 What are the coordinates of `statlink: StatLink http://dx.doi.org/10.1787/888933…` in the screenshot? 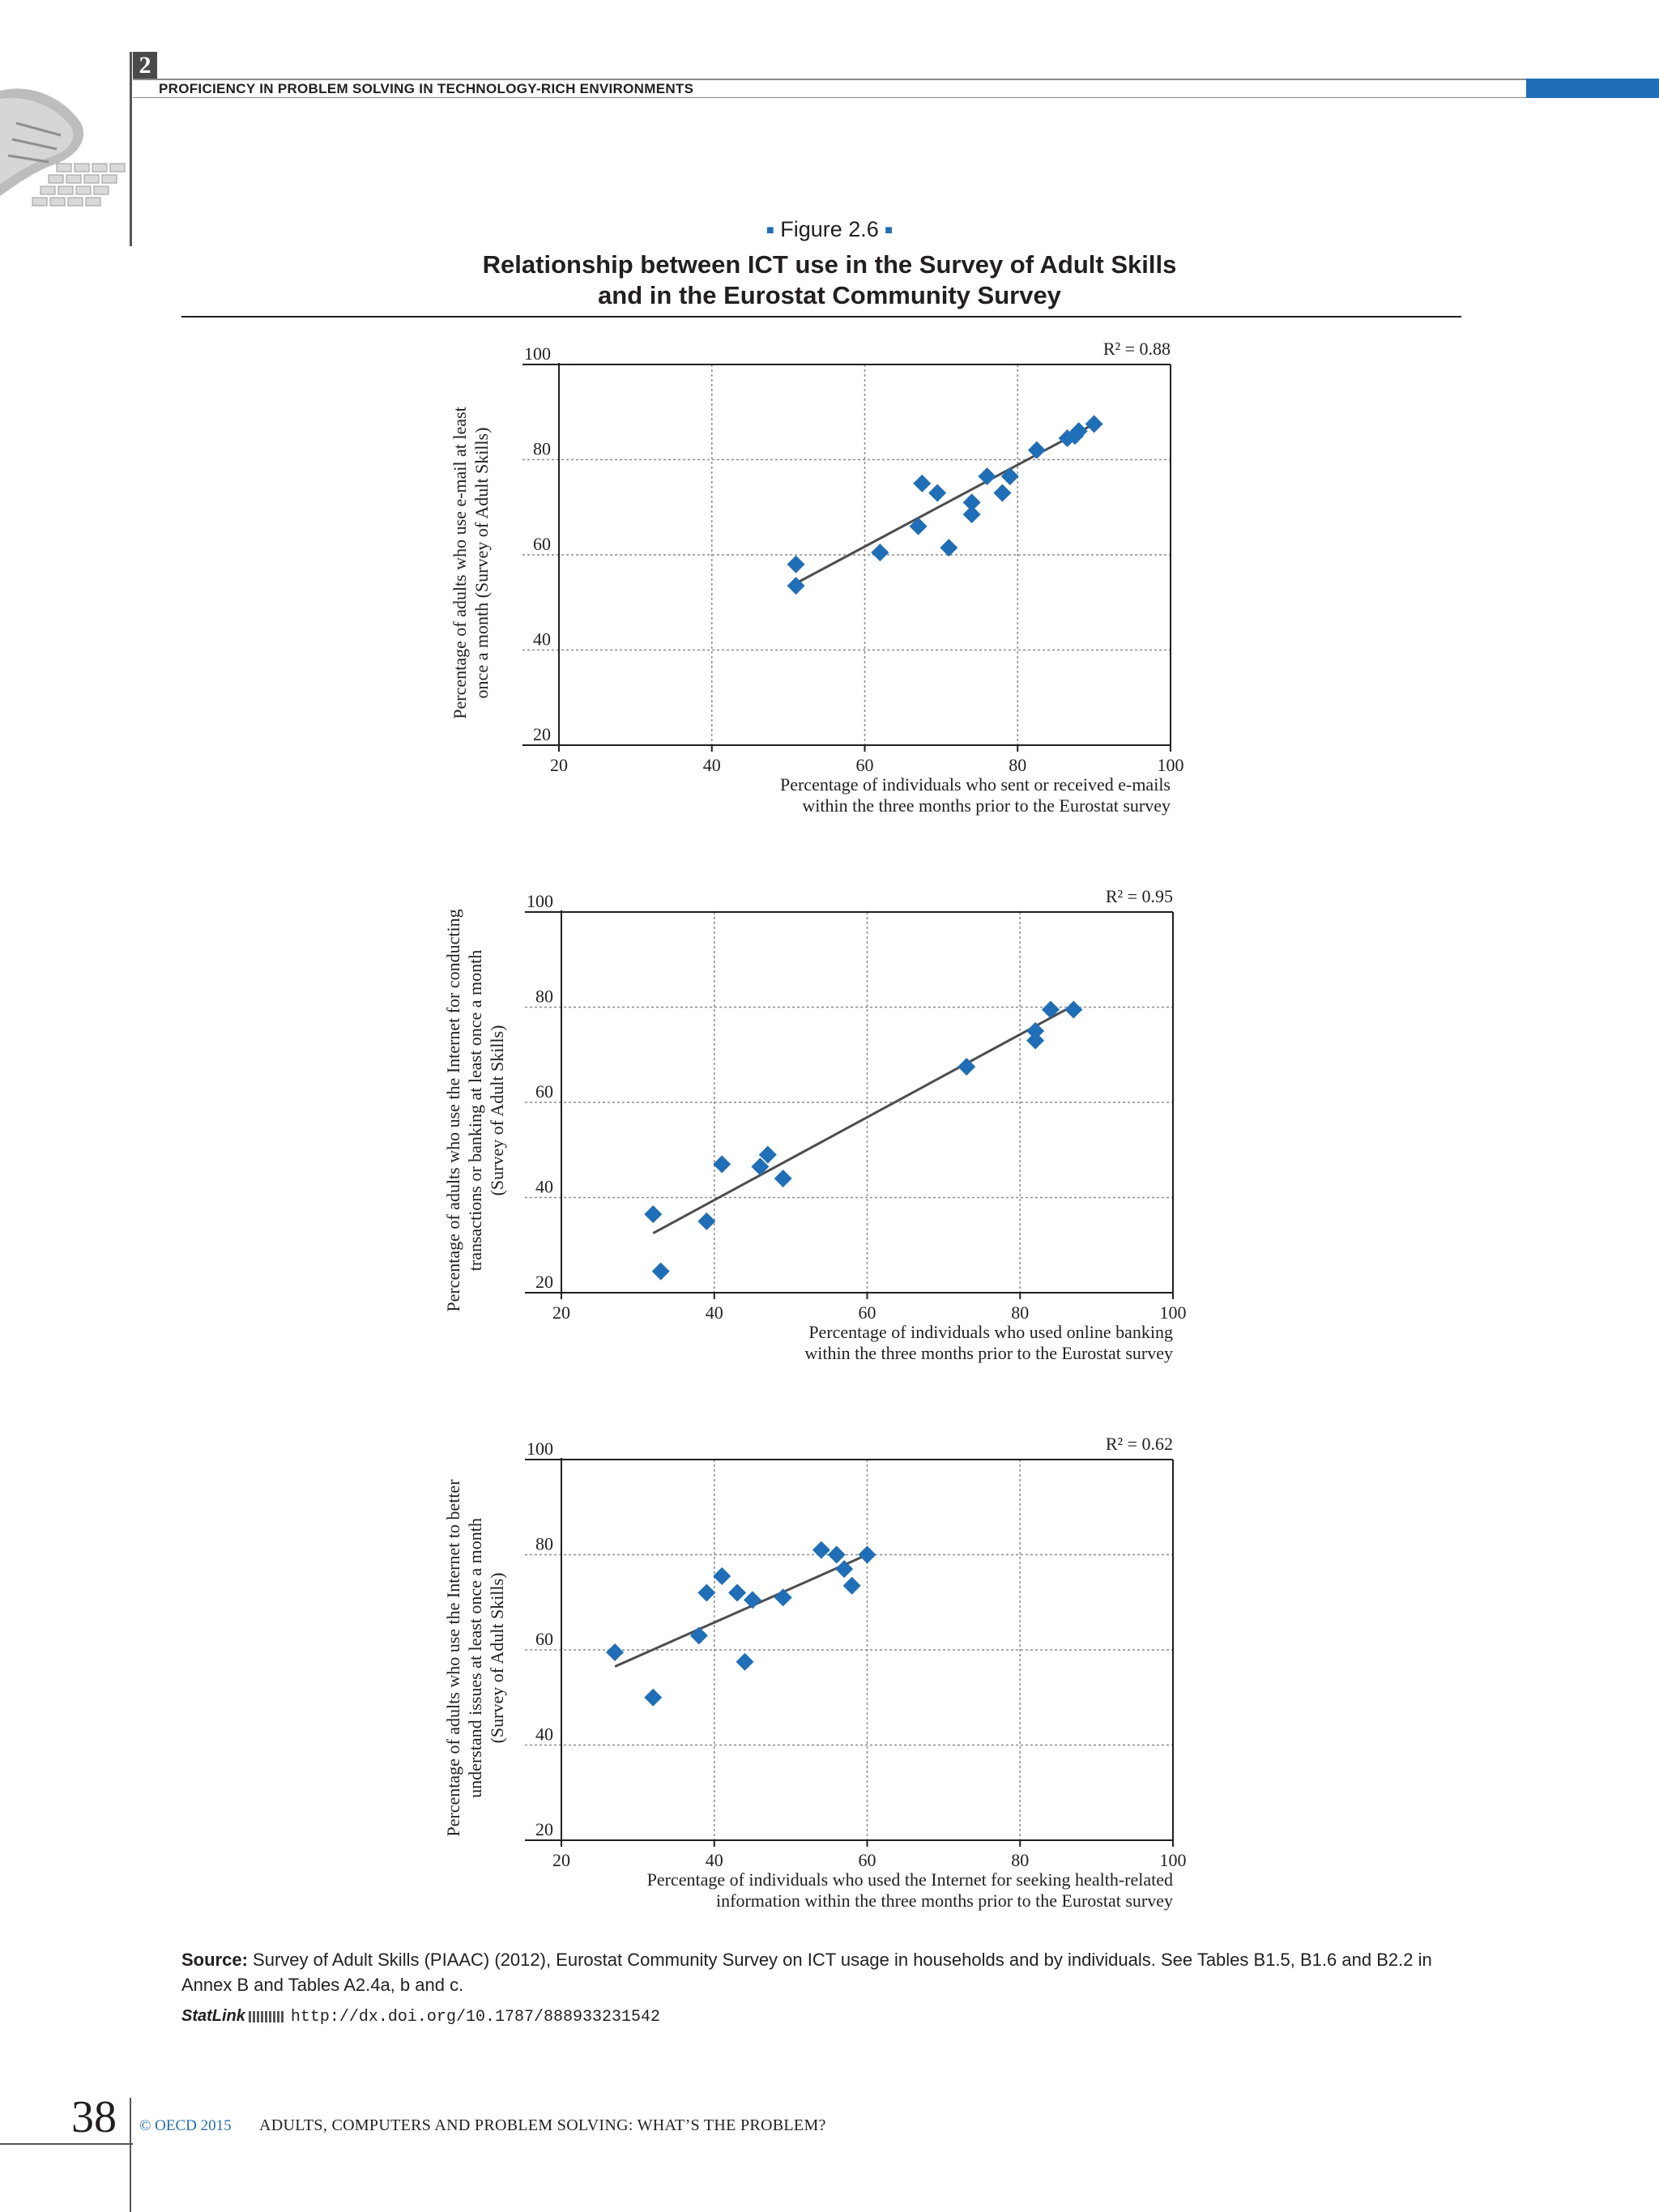 It's located at (420, 2017).